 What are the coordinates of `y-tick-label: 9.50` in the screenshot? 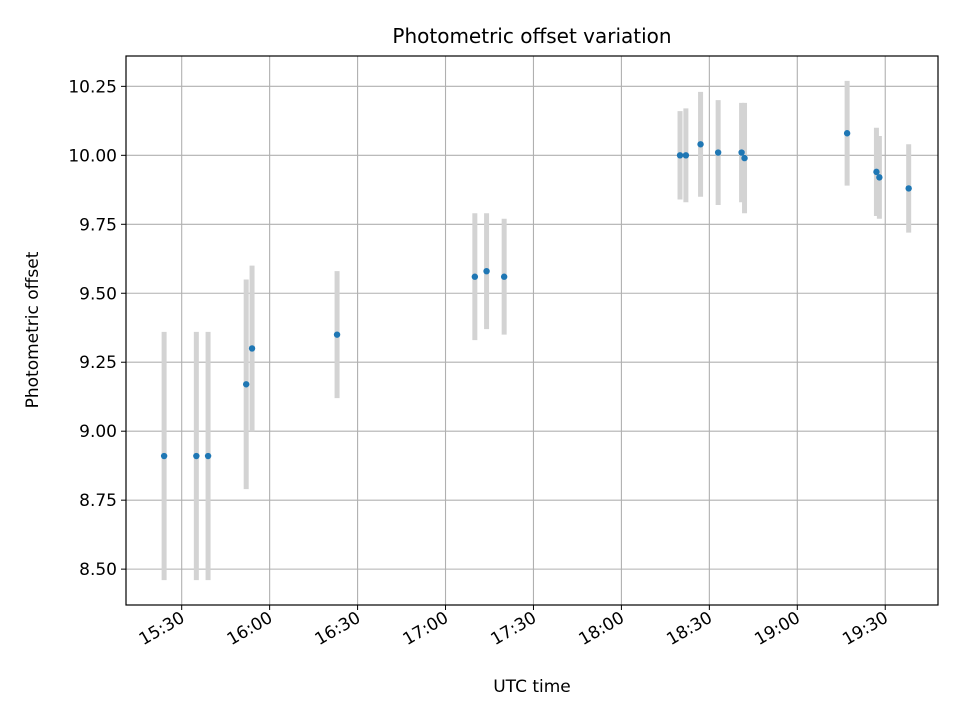 It's located at (98, 294).